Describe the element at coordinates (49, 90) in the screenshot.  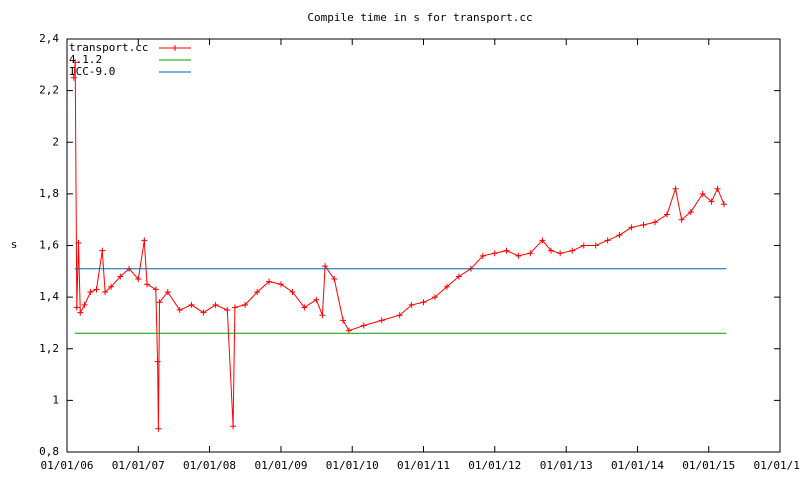
I see `y-tick-label: 2,2` at that location.